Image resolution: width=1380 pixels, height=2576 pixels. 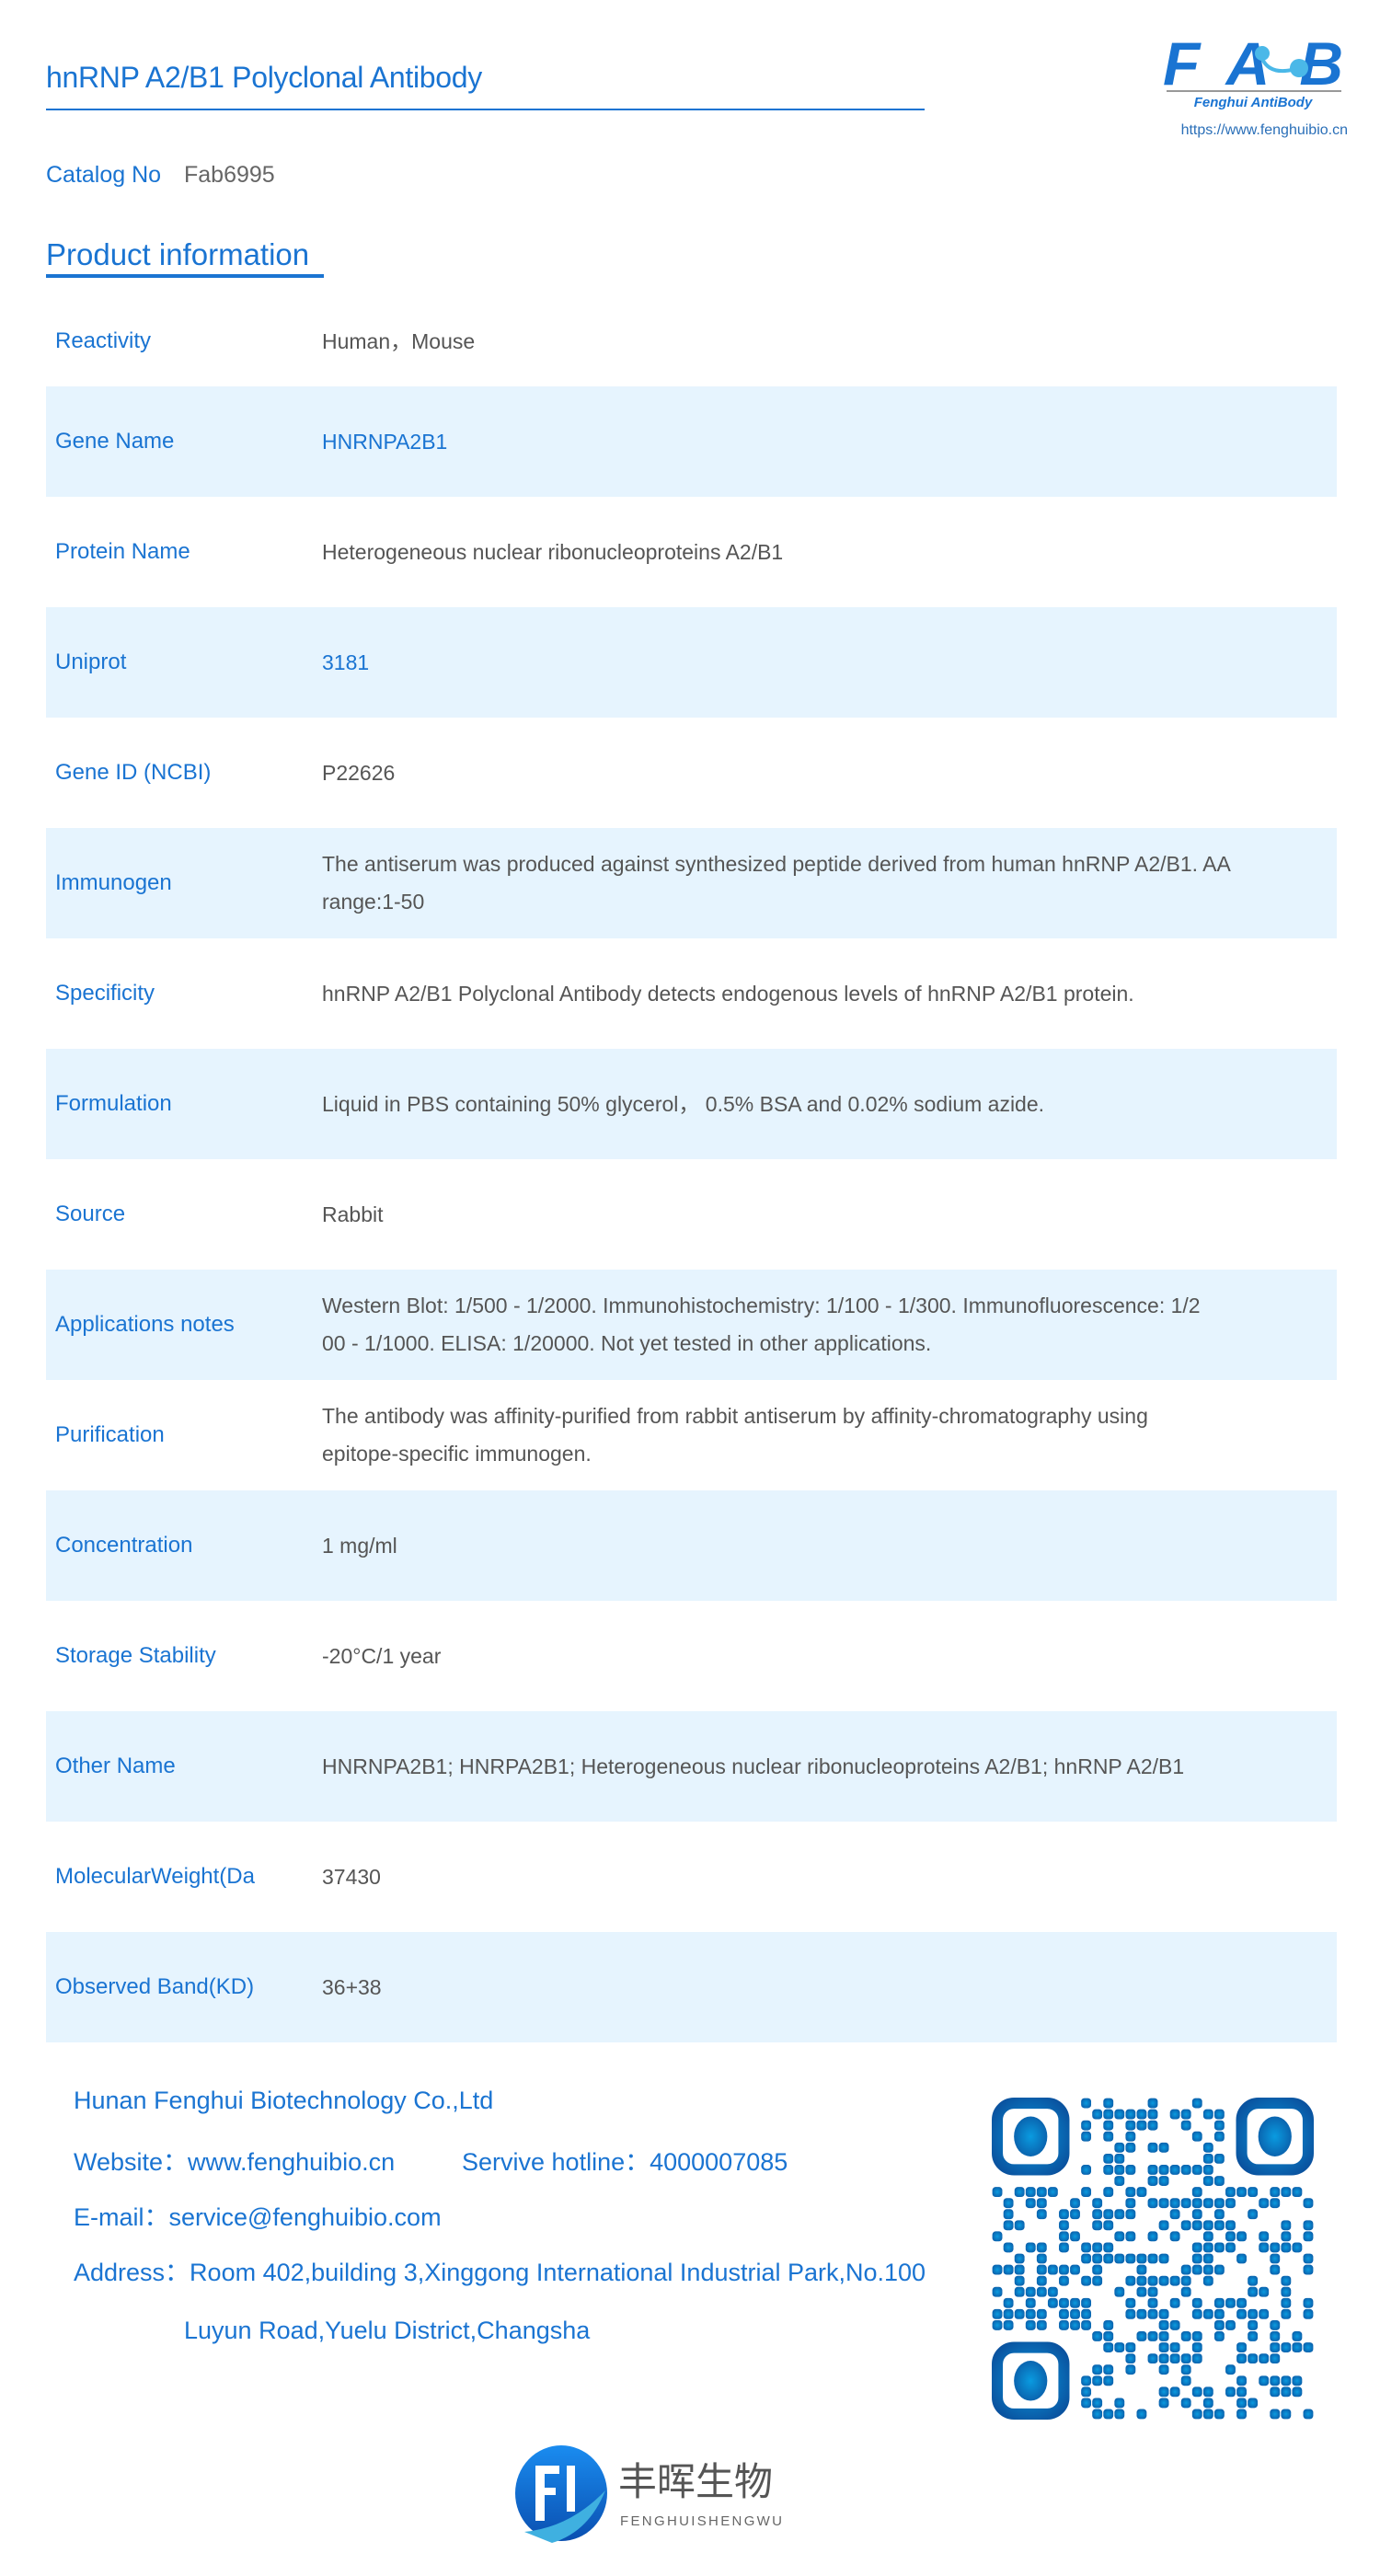 What do you see at coordinates (258, 2217) in the screenshot?
I see `email-link: E-mail：service@fenghuibio.com` at bounding box center [258, 2217].